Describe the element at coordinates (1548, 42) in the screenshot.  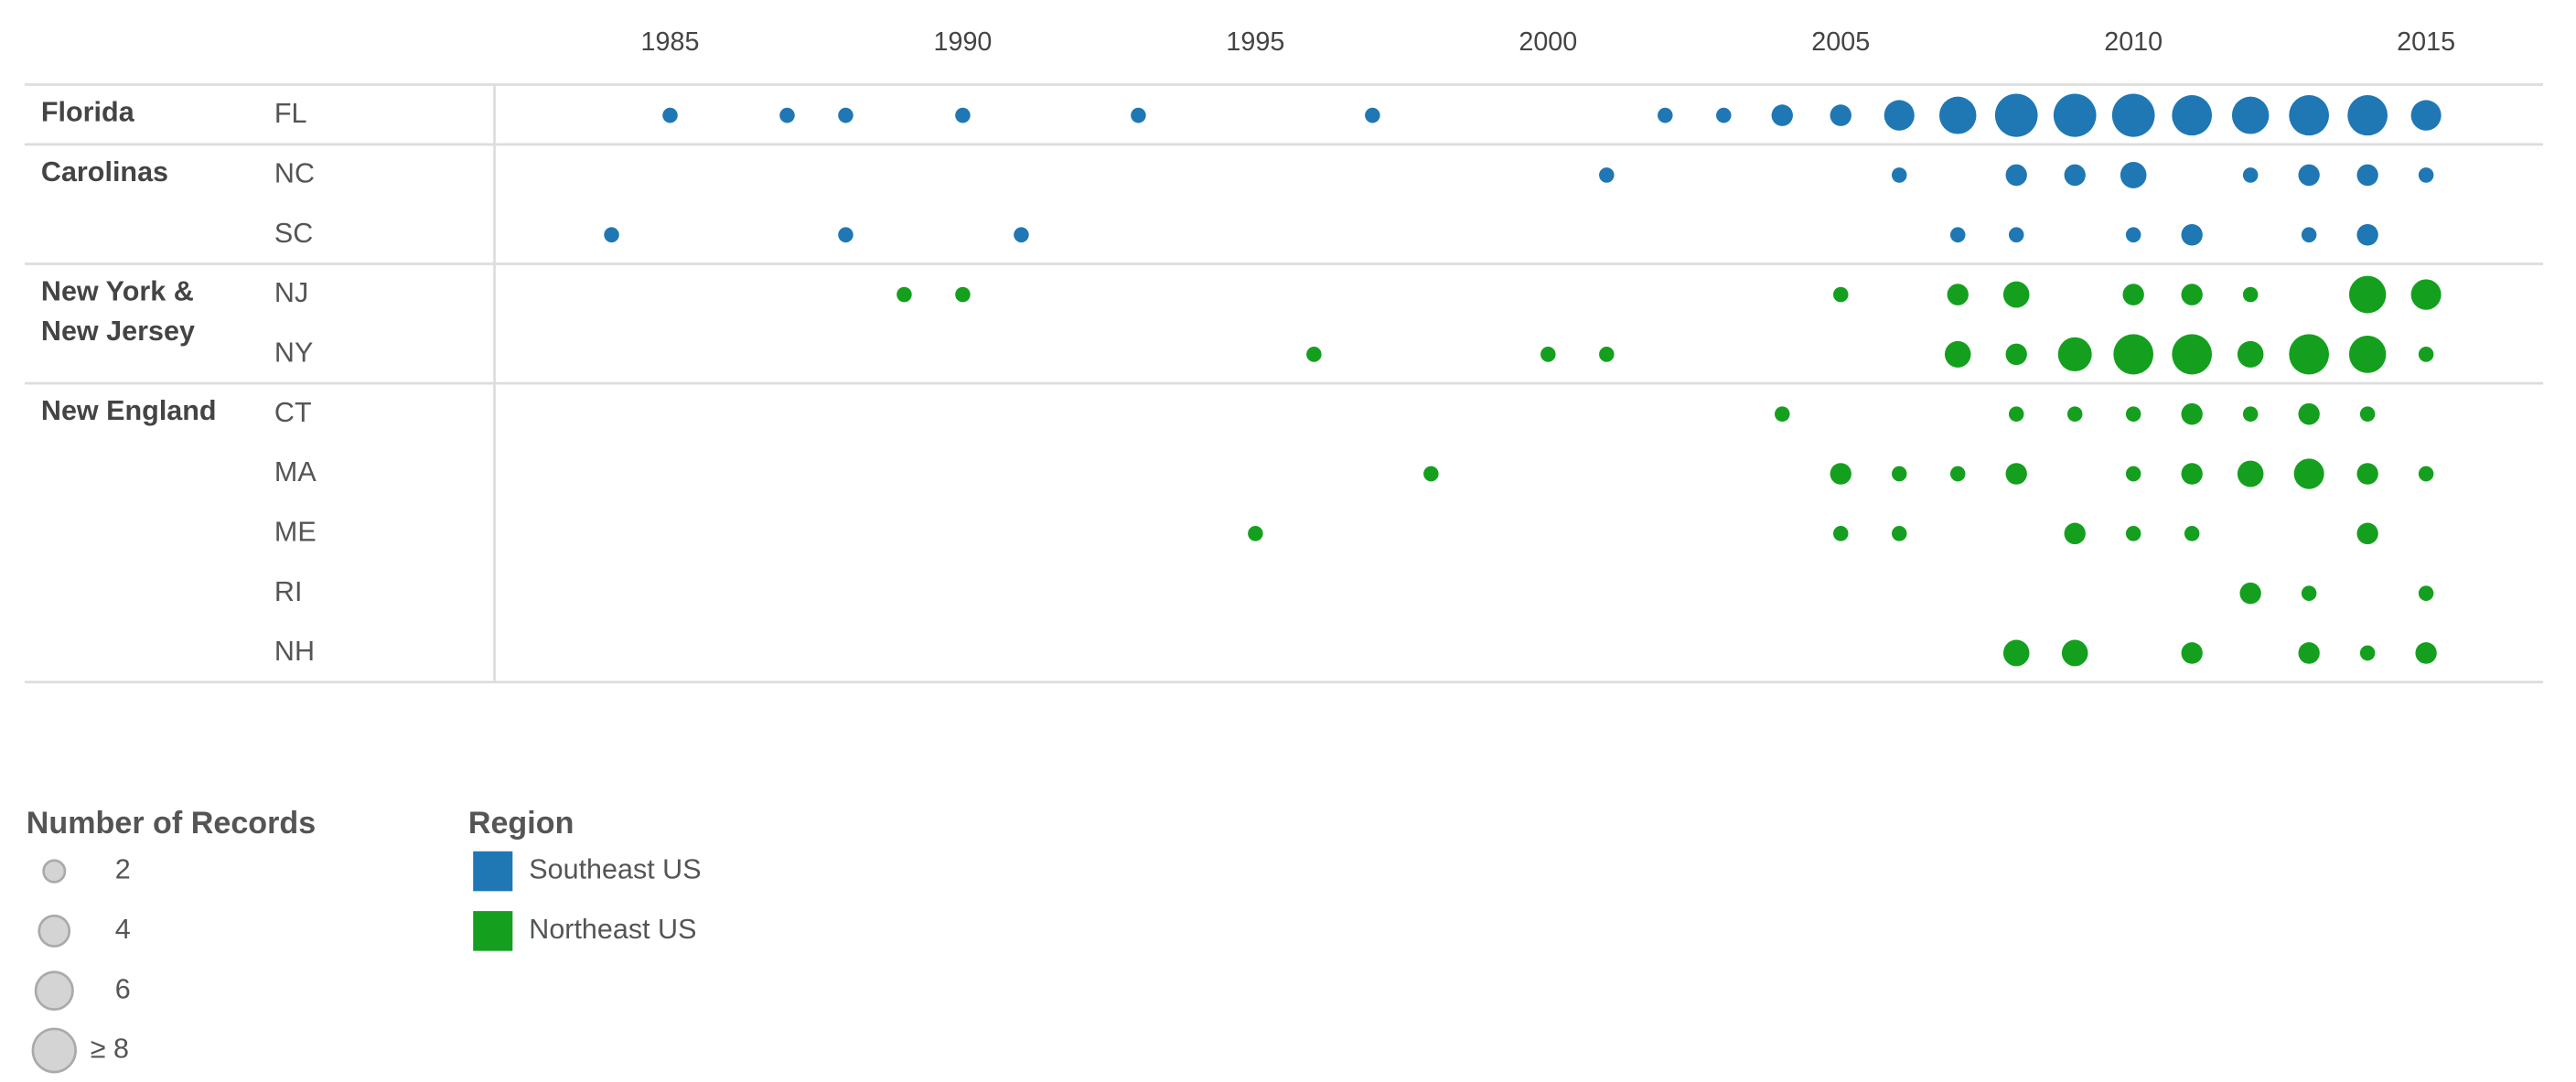
I see `x-tick-label: 2000` at that location.